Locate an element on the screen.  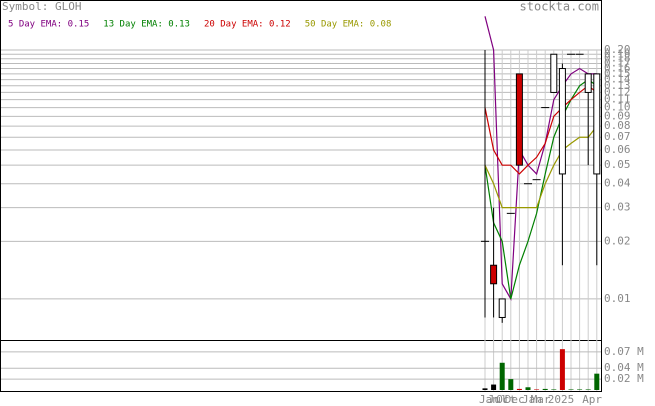
y-tick-label: 0.01 is located at coordinates (617, 298).